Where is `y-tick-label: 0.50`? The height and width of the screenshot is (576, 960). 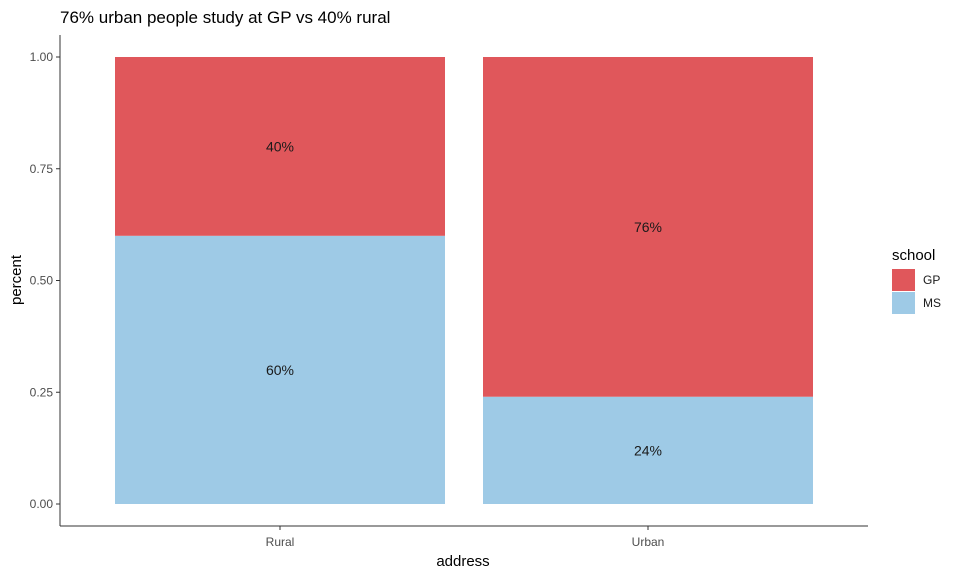
y-tick-label: 0.50 is located at coordinates (42, 281).